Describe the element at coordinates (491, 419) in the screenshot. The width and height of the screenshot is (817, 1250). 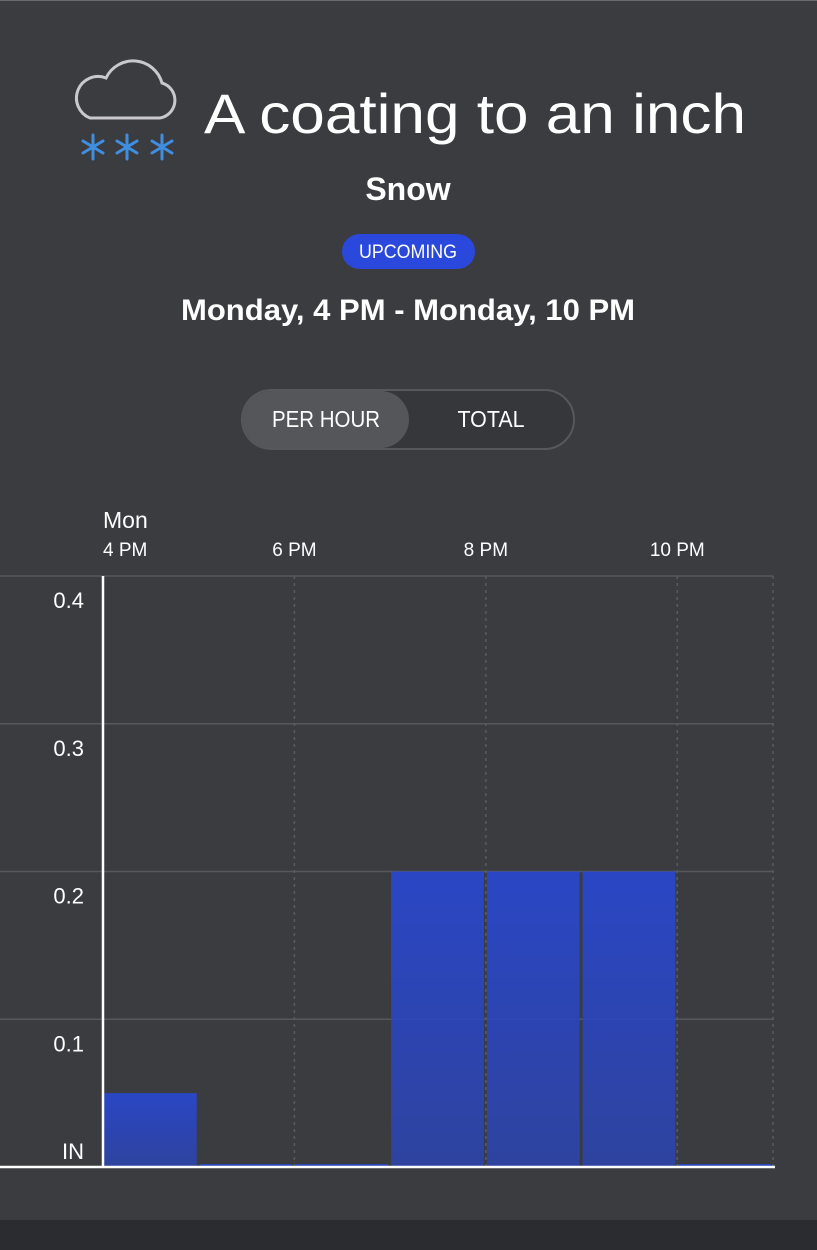
I see `toggle-option: TOTAL` at that location.